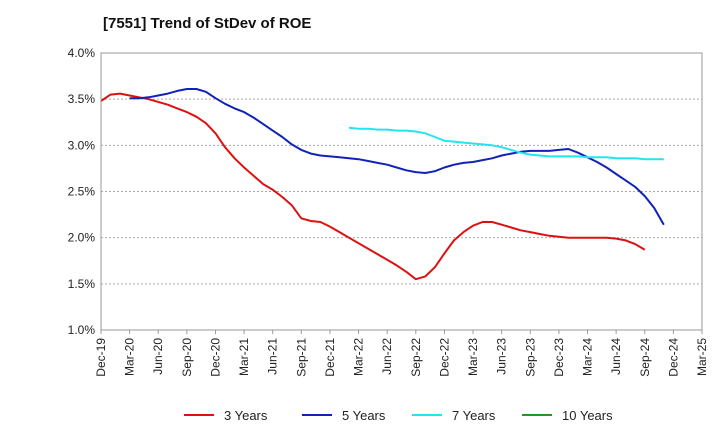  I want to click on x-tick-label: Sep-22, so click(416, 357).